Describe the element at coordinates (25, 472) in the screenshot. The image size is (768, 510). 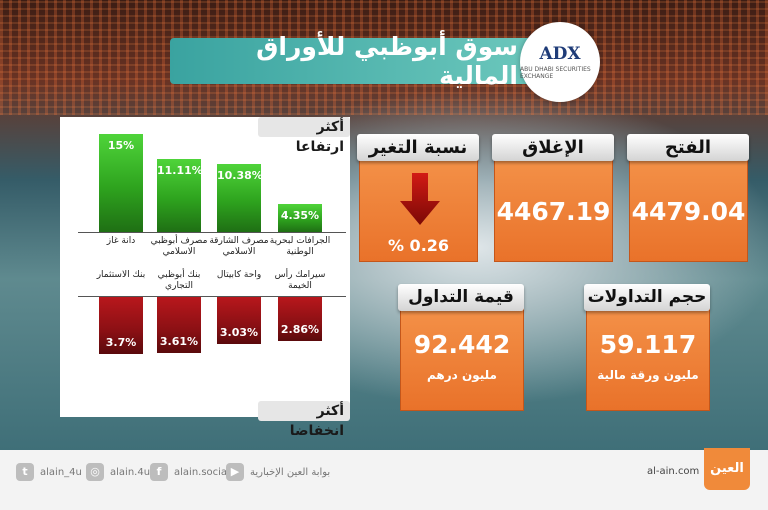
I see `twitter-icon: t` at that location.